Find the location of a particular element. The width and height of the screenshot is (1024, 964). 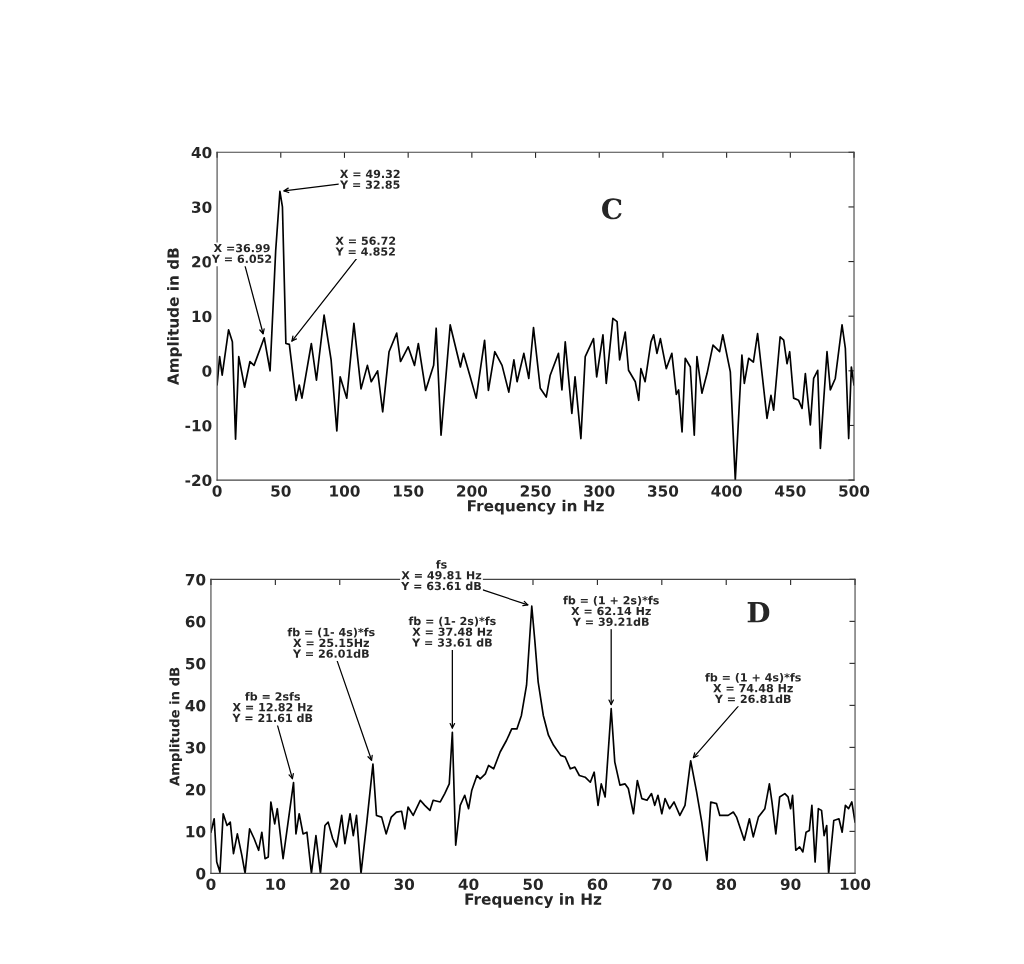

annotation: X = 56.72 Y = 4.852 is located at coordinates (365, 246).